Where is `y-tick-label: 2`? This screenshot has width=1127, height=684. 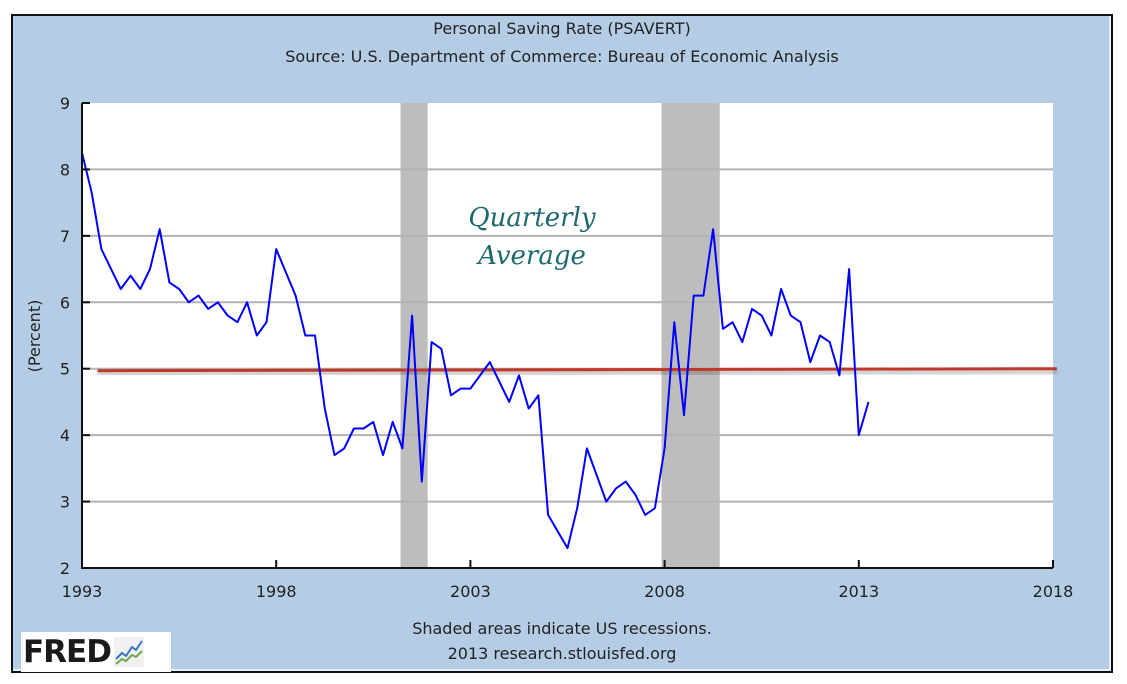 y-tick-label: 2 is located at coordinates (65, 568).